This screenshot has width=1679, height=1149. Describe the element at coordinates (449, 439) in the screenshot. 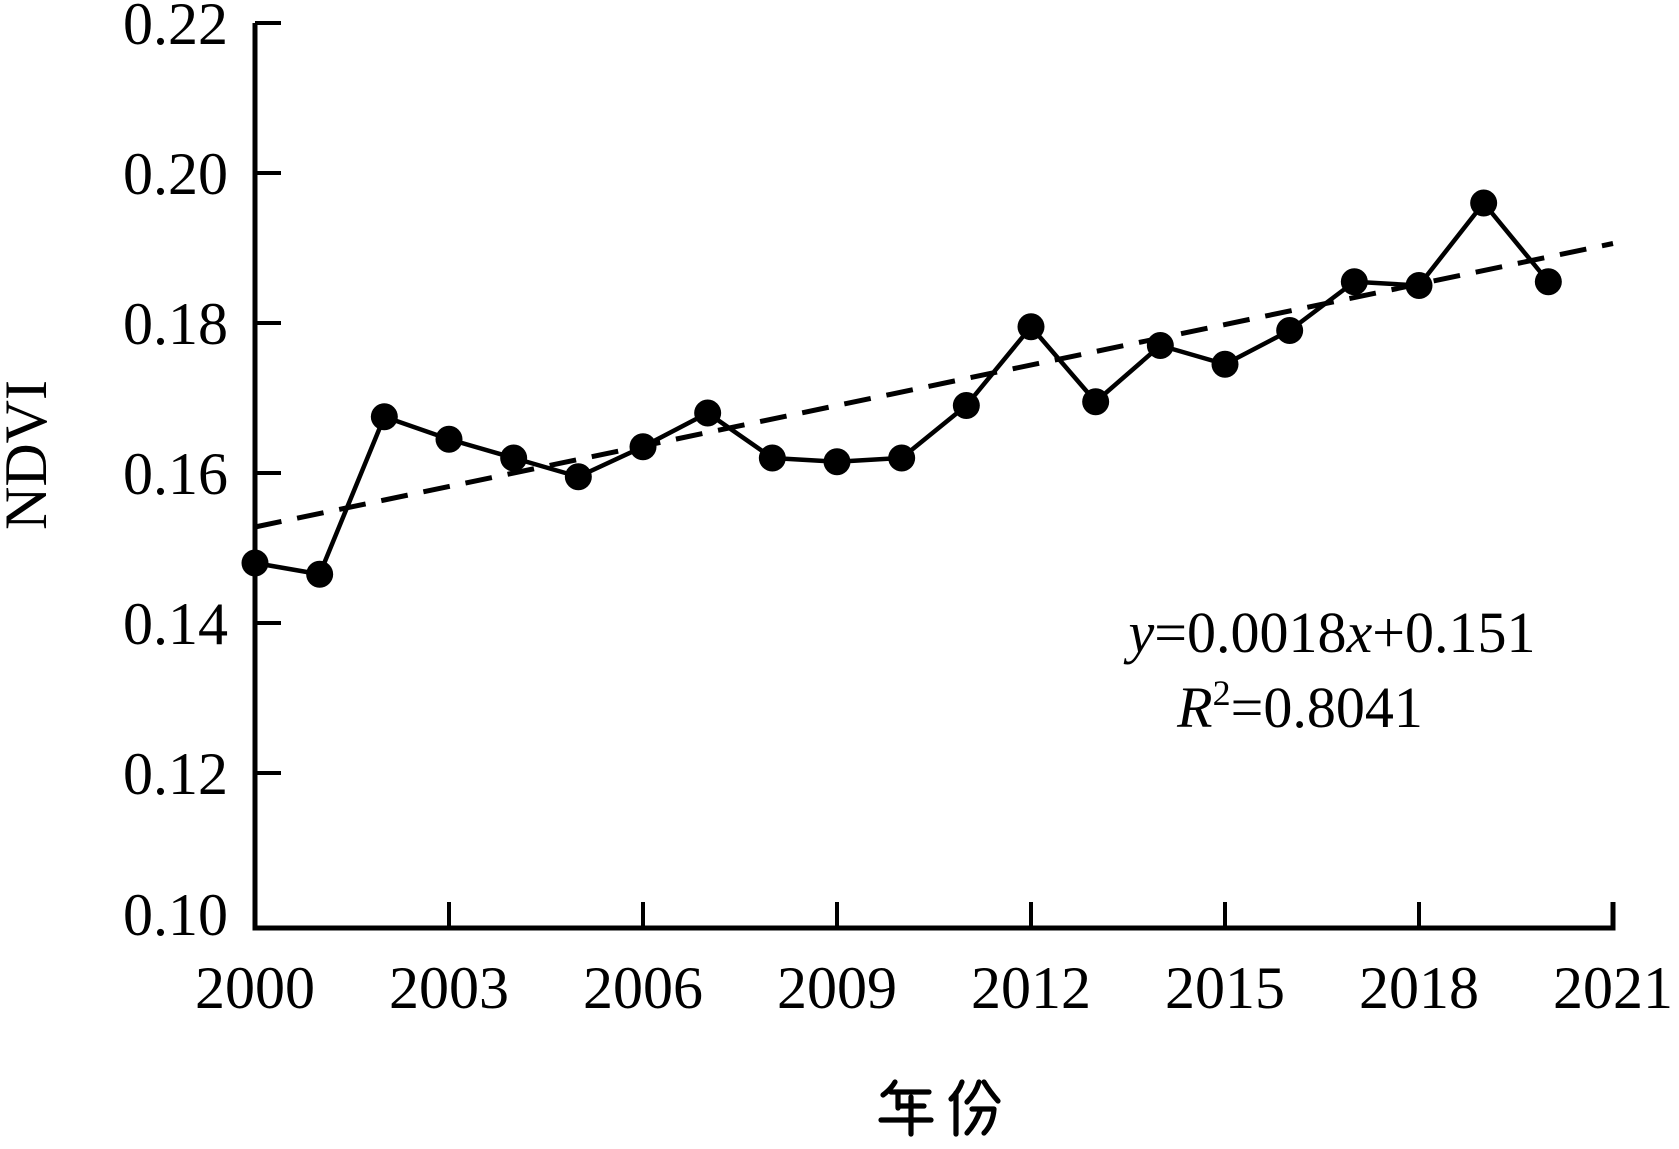

I see `data-point-2003` at that location.